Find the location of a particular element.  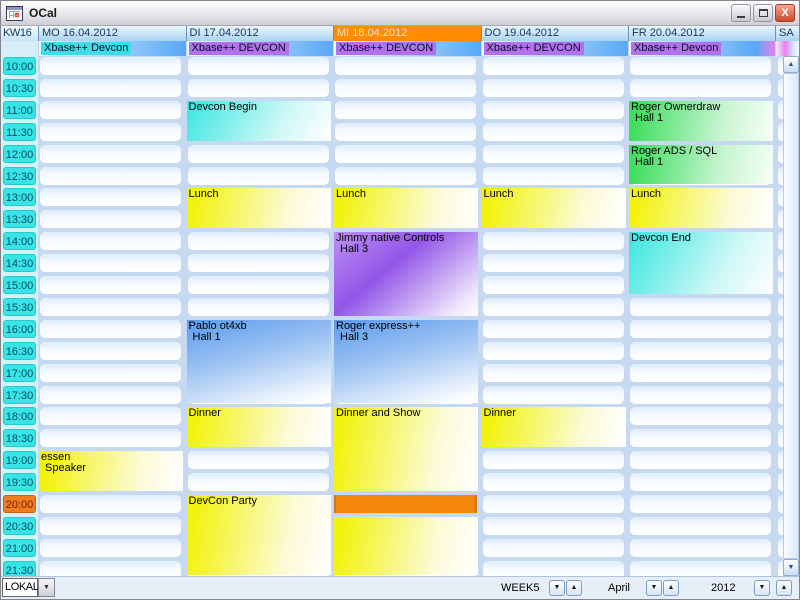

day-header-mo: MO 16.04.2012 is located at coordinates (112, 33).